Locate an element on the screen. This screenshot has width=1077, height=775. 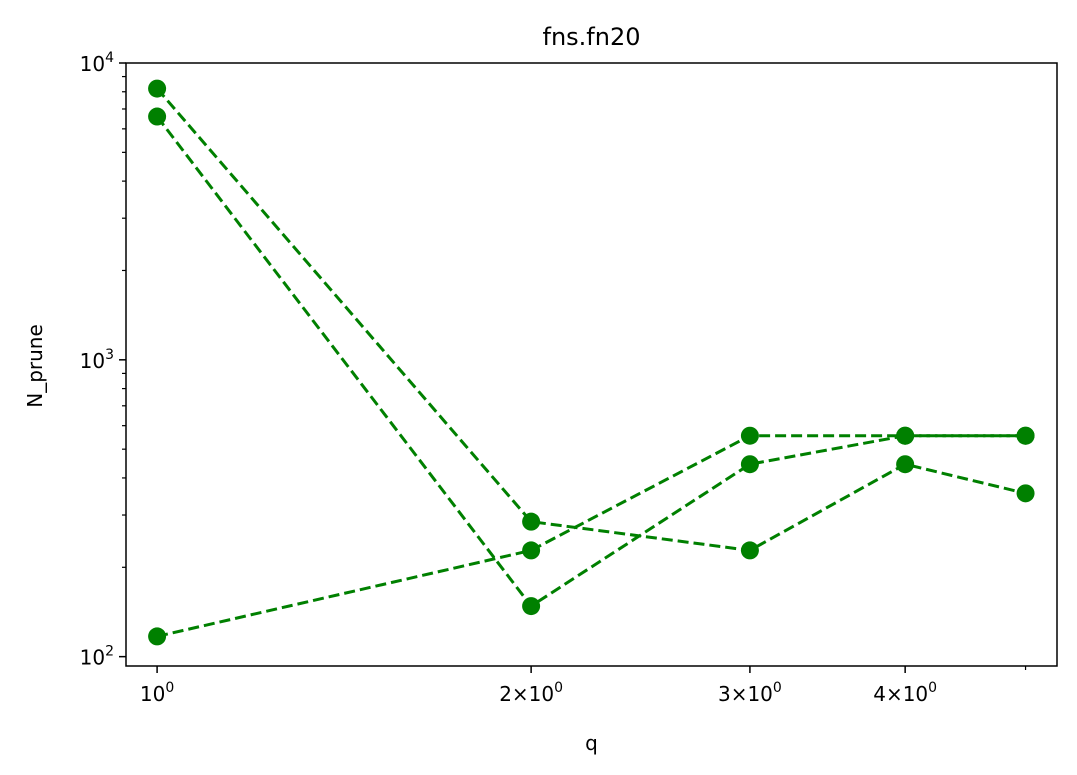
x-tick-label: 2×100 is located at coordinates (531, 693).